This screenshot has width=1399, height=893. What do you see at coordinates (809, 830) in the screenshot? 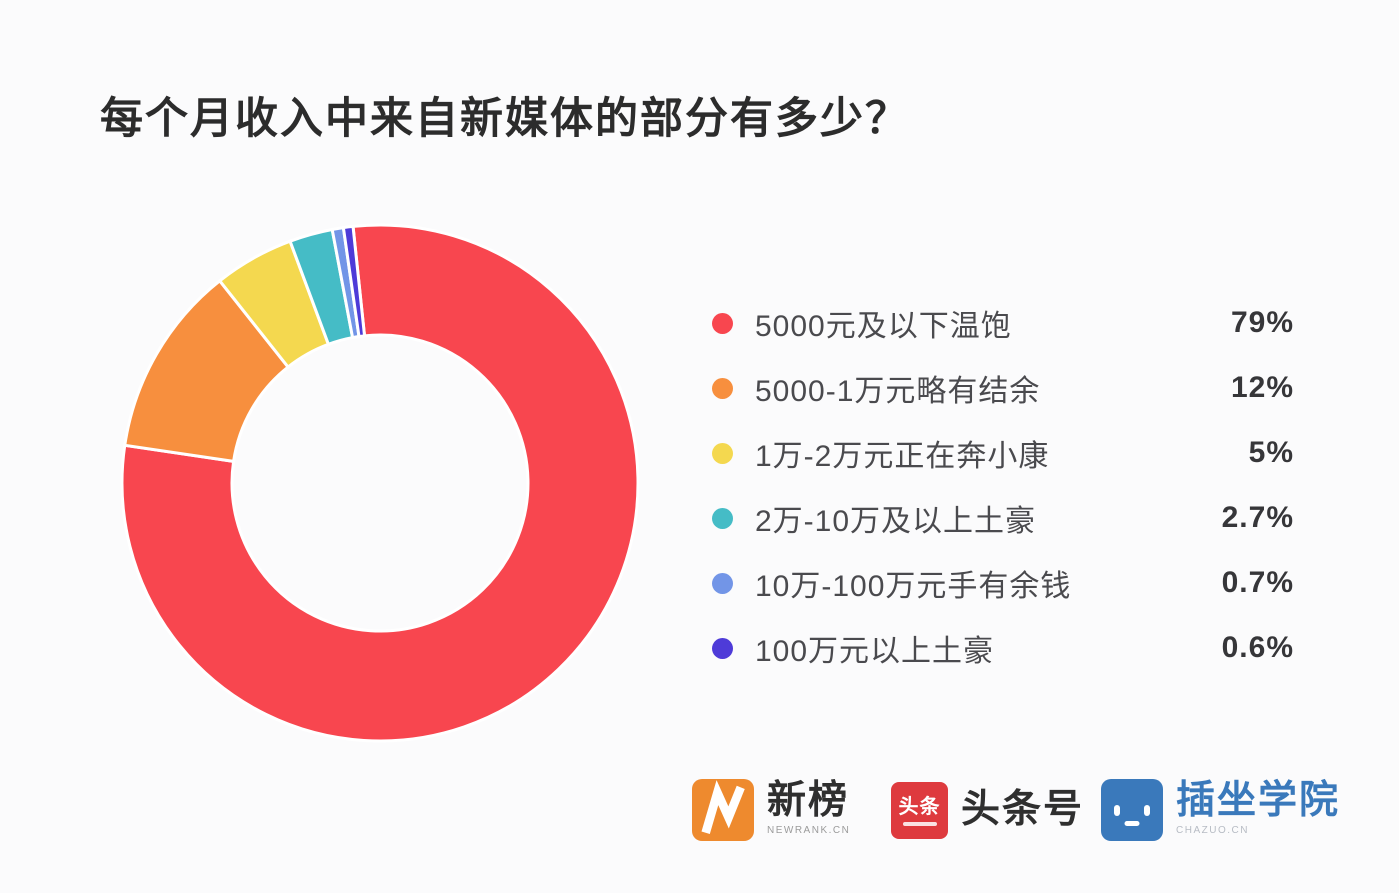
I see `newrank-logo-subtext: NEWRANK.CN` at bounding box center [809, 830].